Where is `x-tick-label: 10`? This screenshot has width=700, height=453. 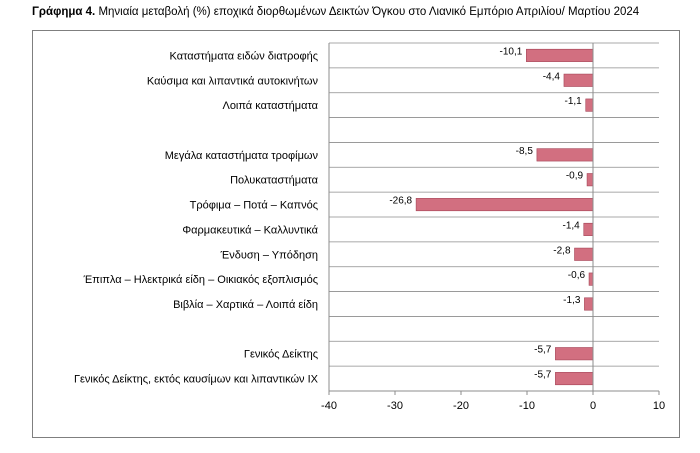
x-tick-label: 10 is located at coordinates (659, 406).